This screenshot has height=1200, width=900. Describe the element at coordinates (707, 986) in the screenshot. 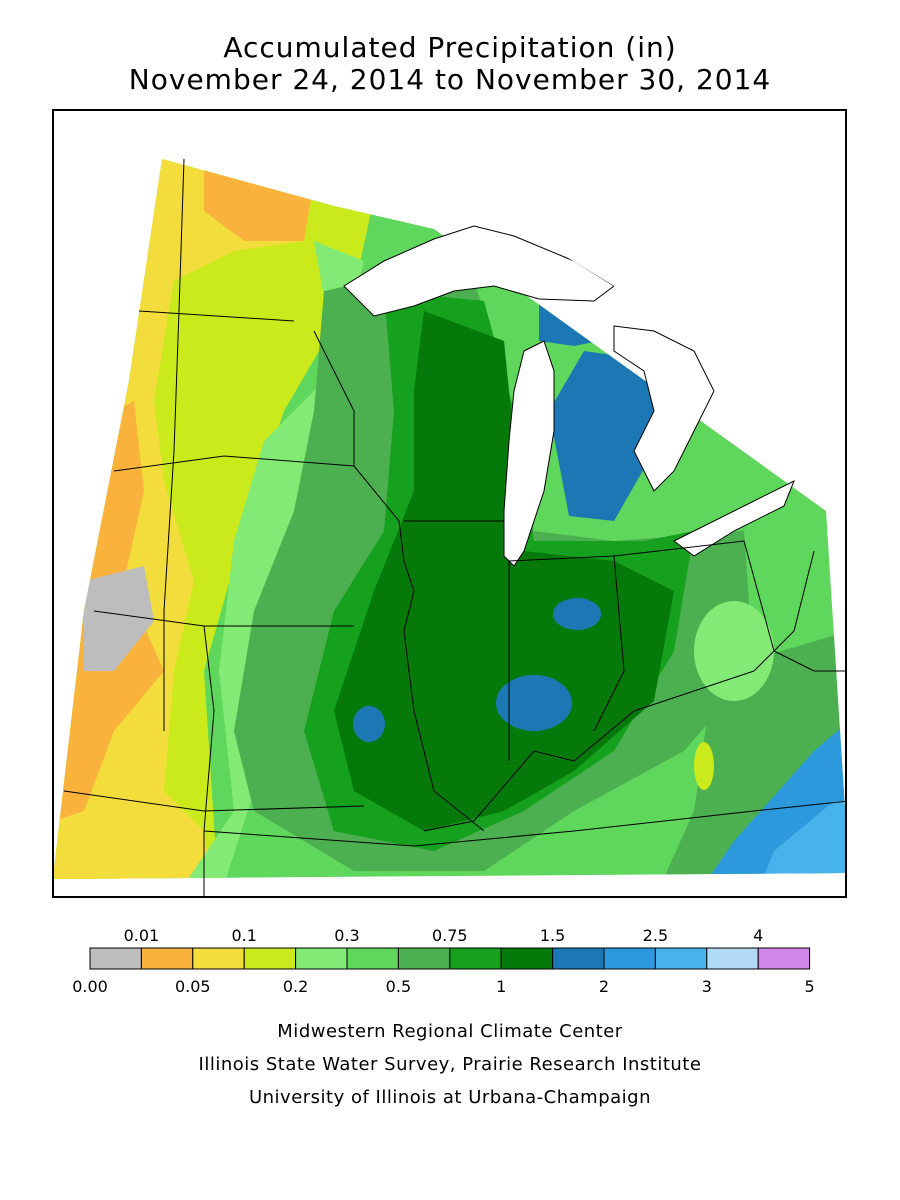

I see `legend-bottom-label: 3` at that location.